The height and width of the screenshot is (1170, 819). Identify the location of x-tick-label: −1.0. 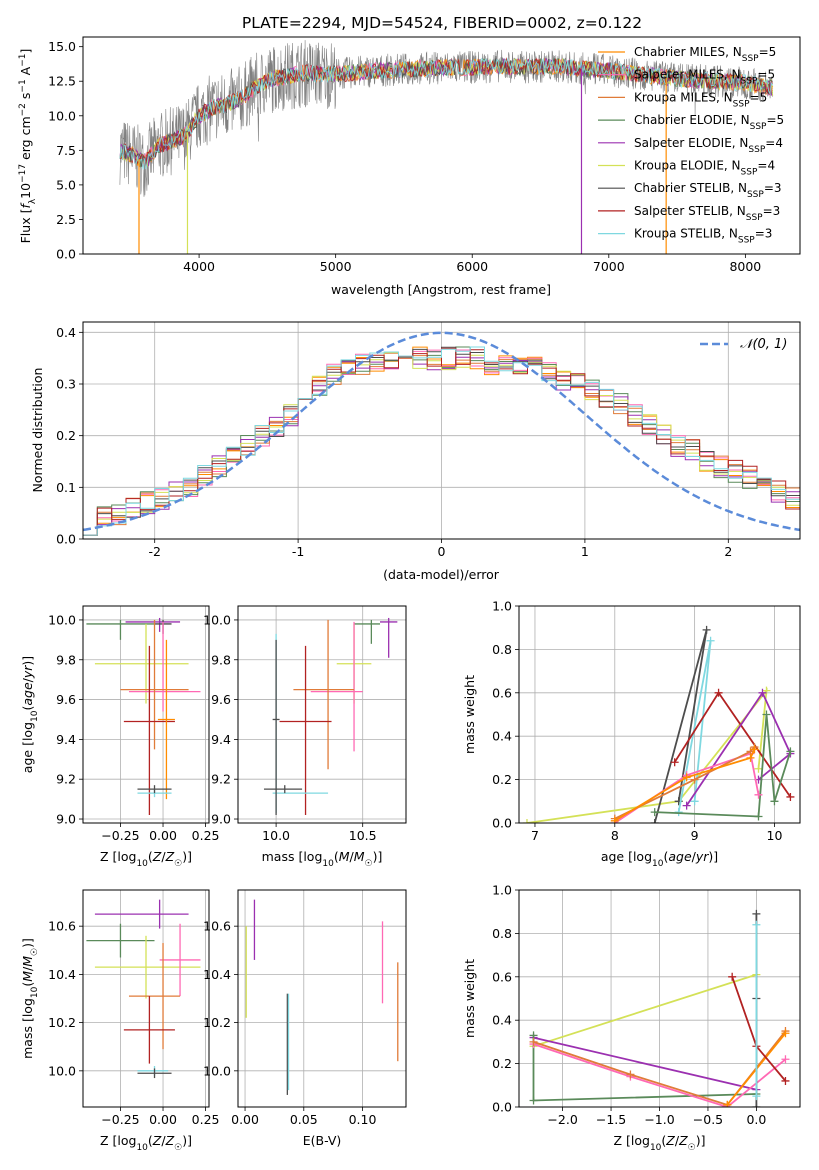
(659, 1119).